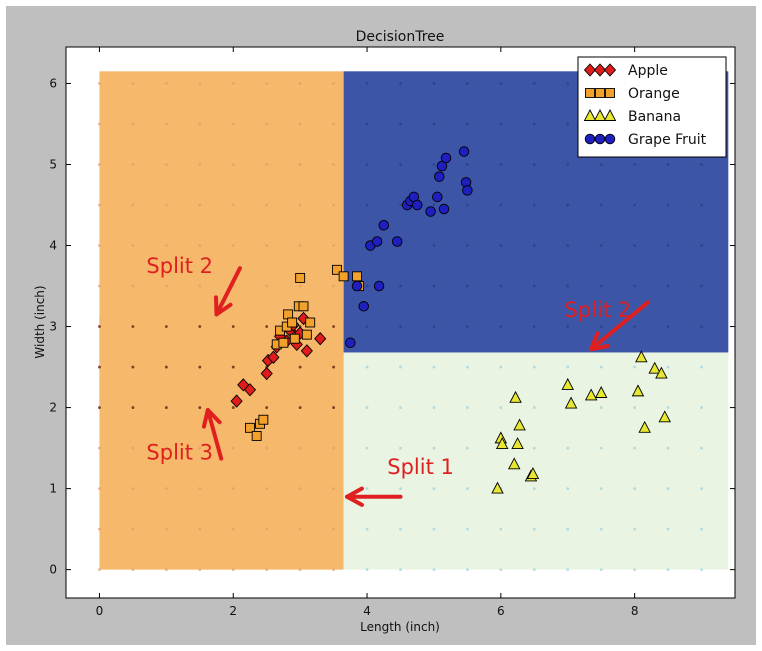 The image size is (762, 651). I want to click on legend-label: Orange, so click(654, 94).